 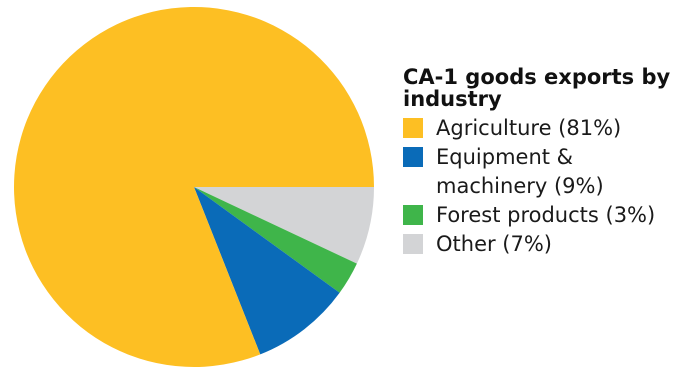 I want to click on legend-swatch-equipment, so click(x=413, y=157).